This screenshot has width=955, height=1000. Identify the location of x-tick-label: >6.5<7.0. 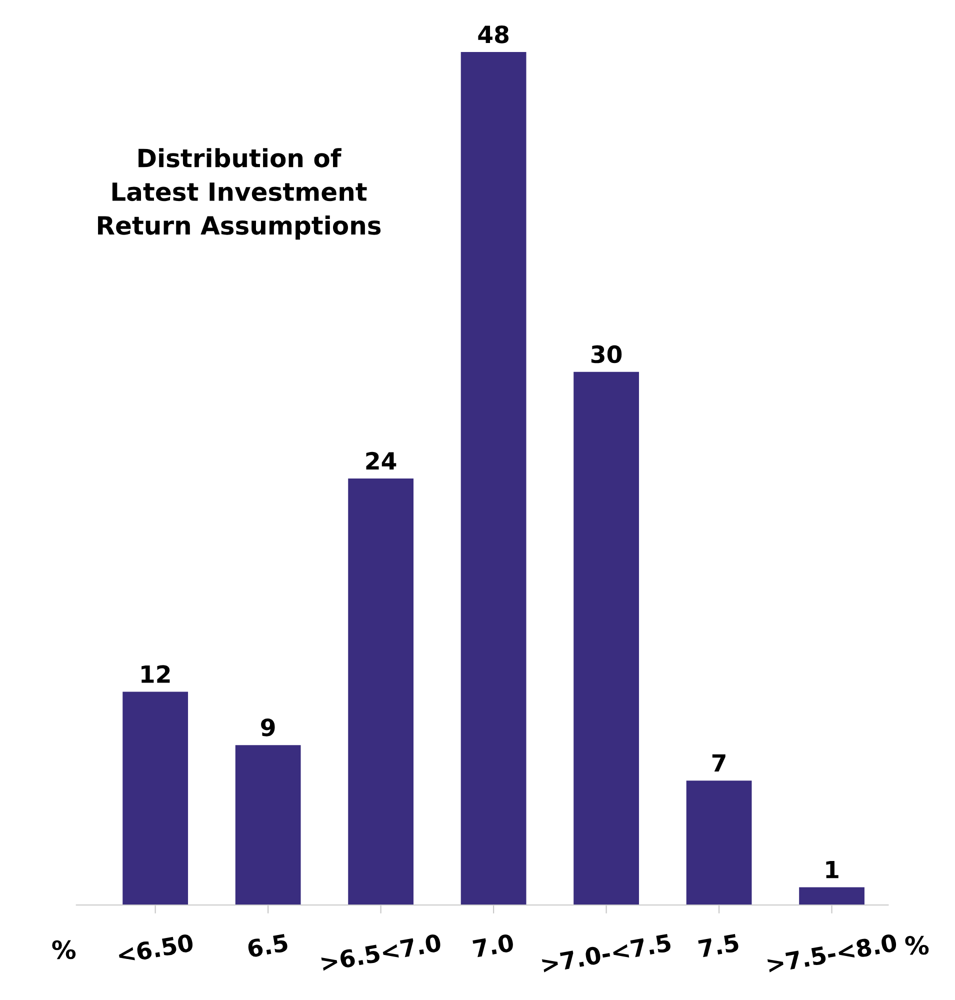
(381, 952).